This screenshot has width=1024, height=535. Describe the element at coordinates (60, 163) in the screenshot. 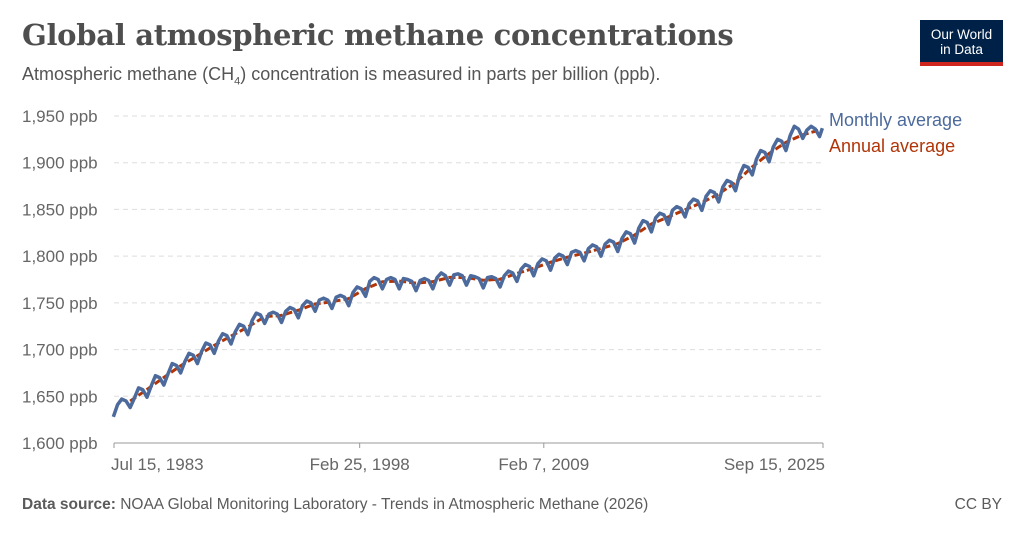

I see `y-tick-label: 1,900 ppb` at that location.